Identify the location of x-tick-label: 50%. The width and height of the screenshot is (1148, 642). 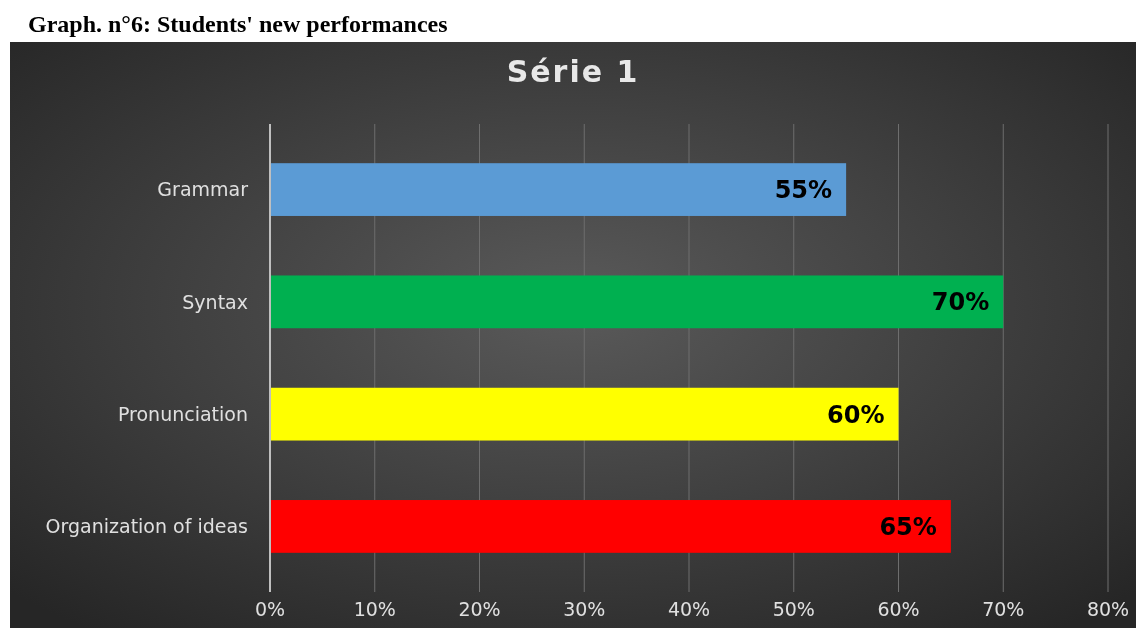
(793, 609).